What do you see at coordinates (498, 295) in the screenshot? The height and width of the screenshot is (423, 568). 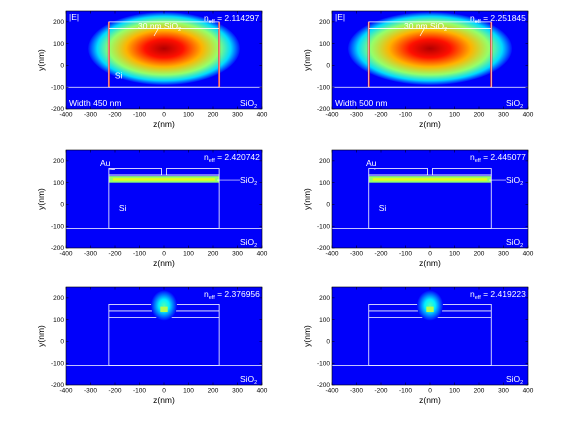 I see `neff-label: neff = 2.419223` at bounding box center [498, 295].